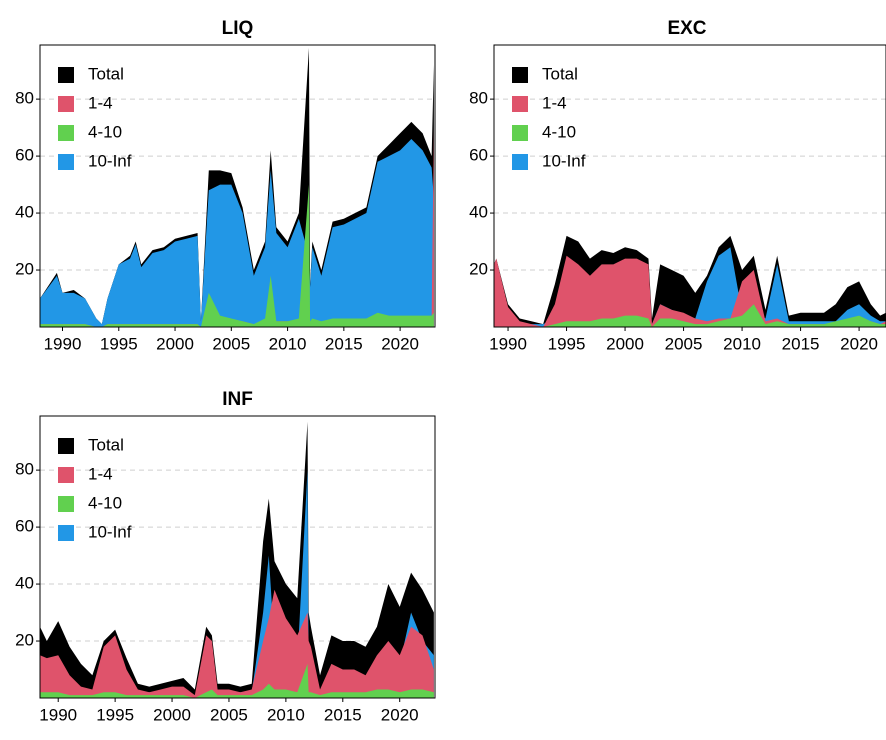 The height and width of the screenshot is (740, 886). Describe the element at coordinates (686, 28) in the screenshot. I see `panel-title: EXC` at that location.